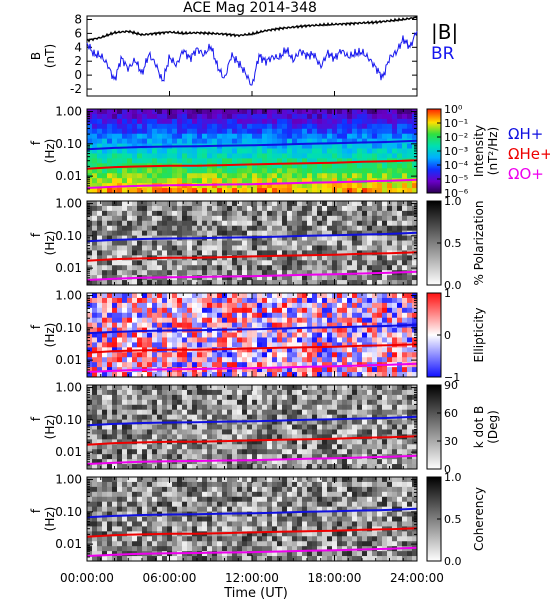 The width and height of the screenshot is (550, 600). Describe the element at coordinates (493, 151) in the screenshot. I see `colorbar-unit: (nT²/Hz)` at that location.